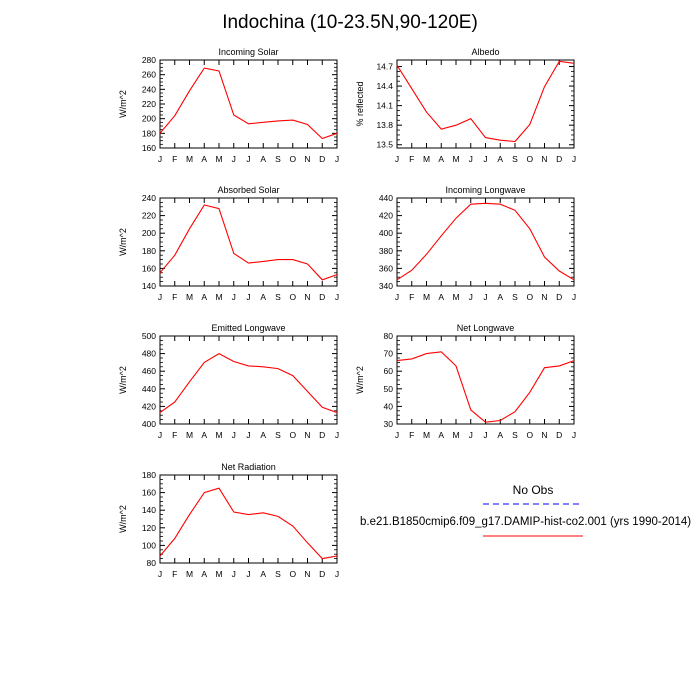 This screenshot has width=700, height=700. Describe the element at coordinates (149, 233) in the screenshot. I see `y-tick-label: 200` at that location.